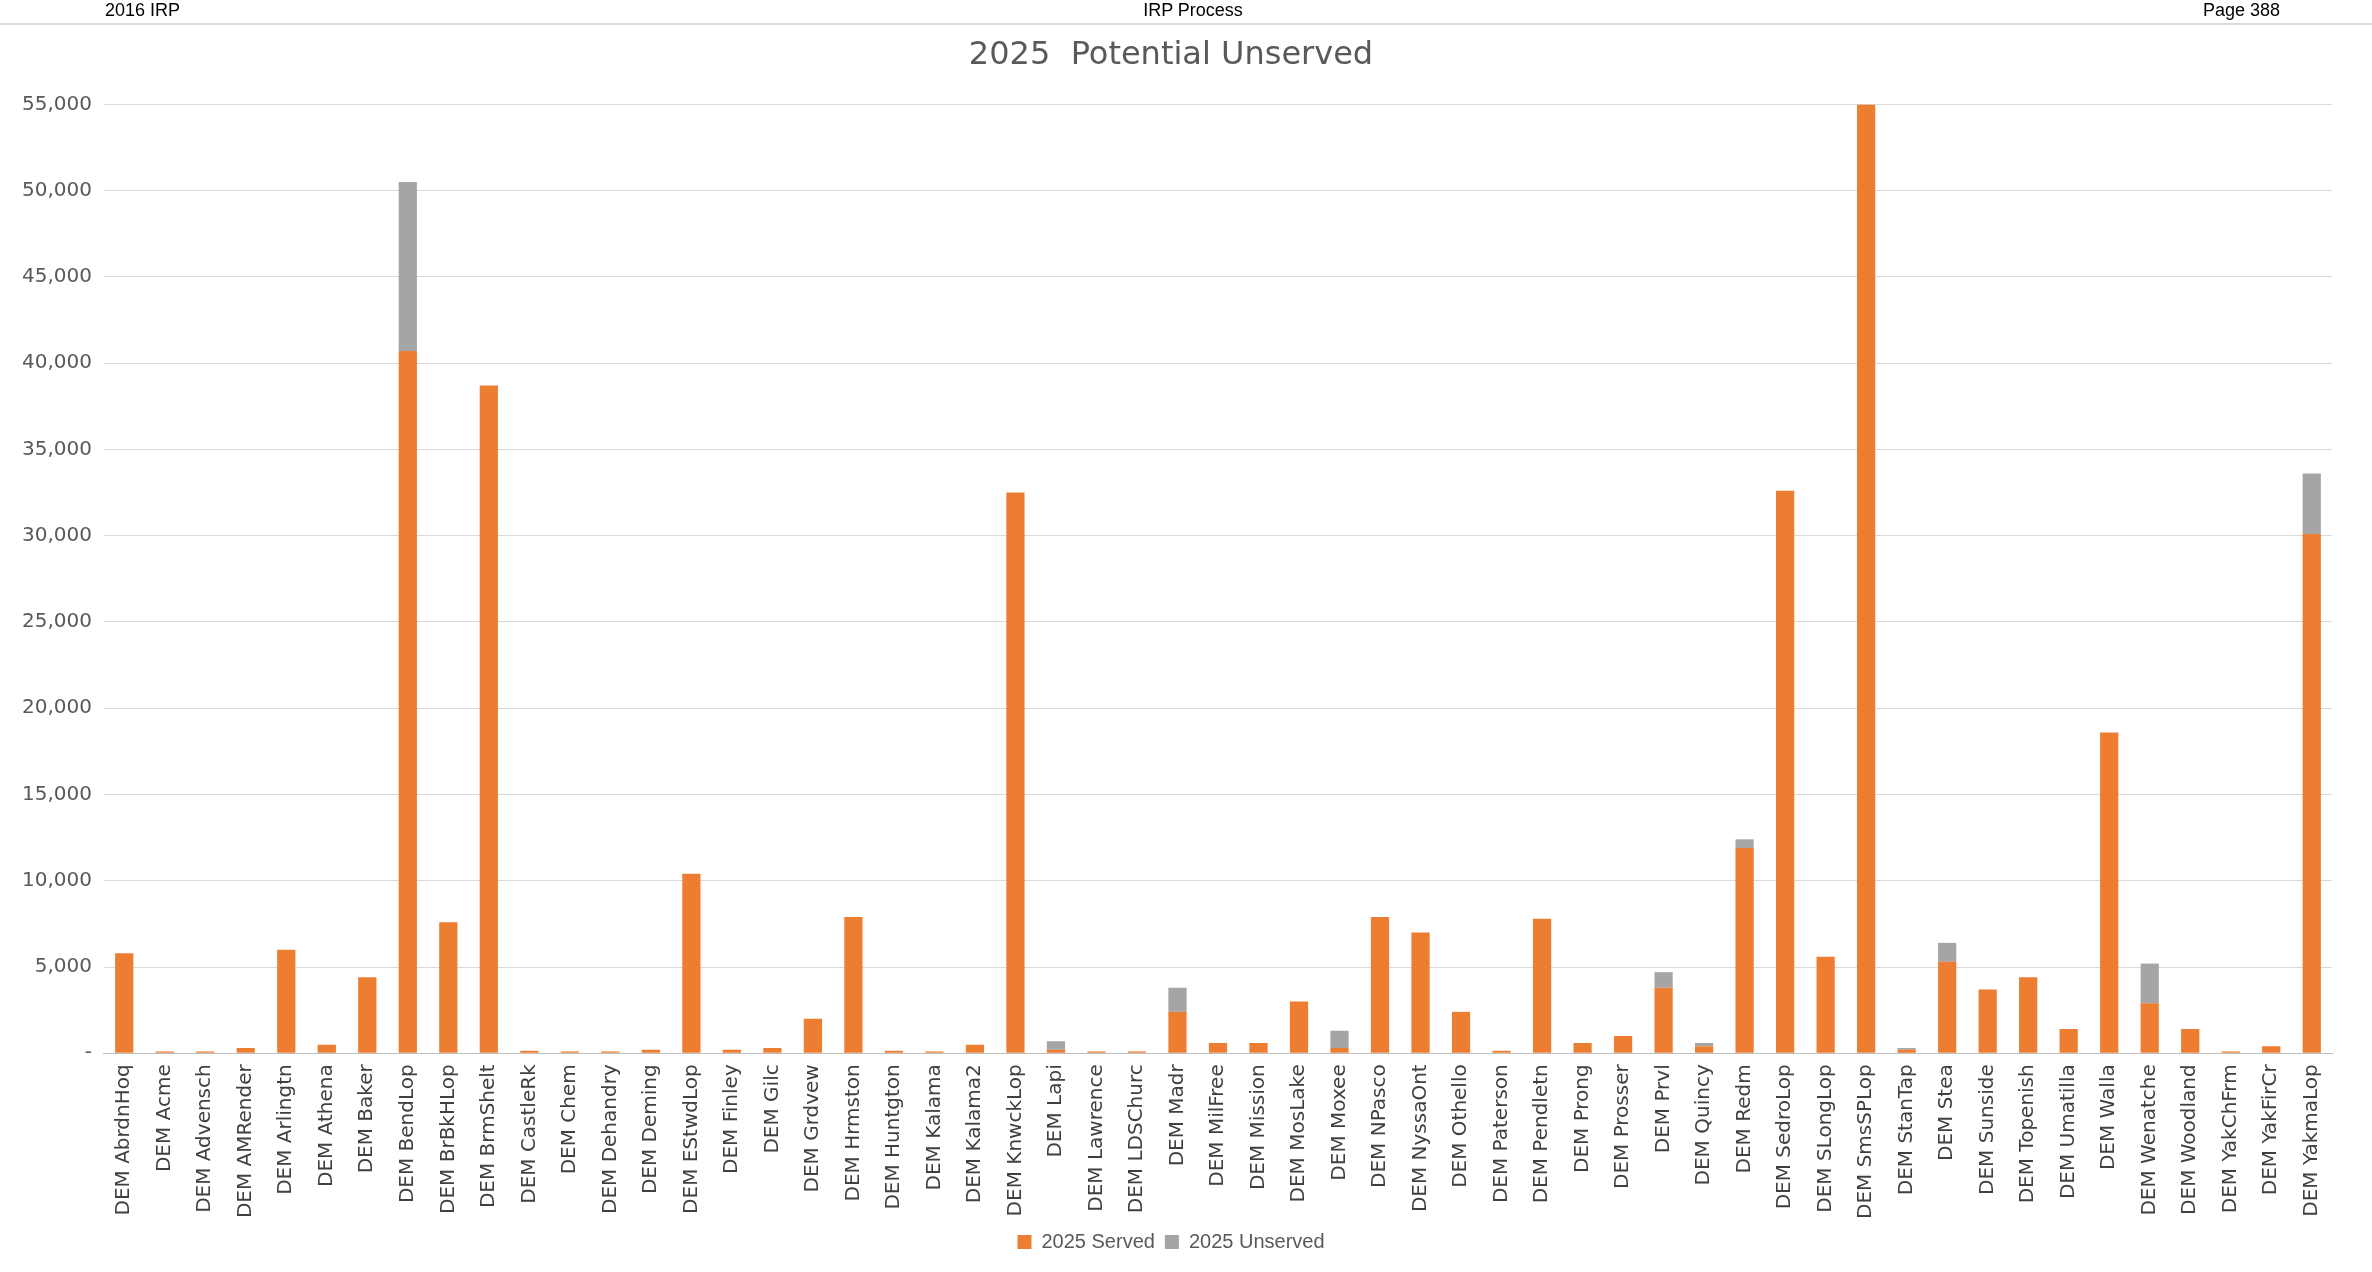 The width and height of the screenshot is (2372, 1272). I want to click on x-tick-label: DEM Quincy, so click(1702, 1125).